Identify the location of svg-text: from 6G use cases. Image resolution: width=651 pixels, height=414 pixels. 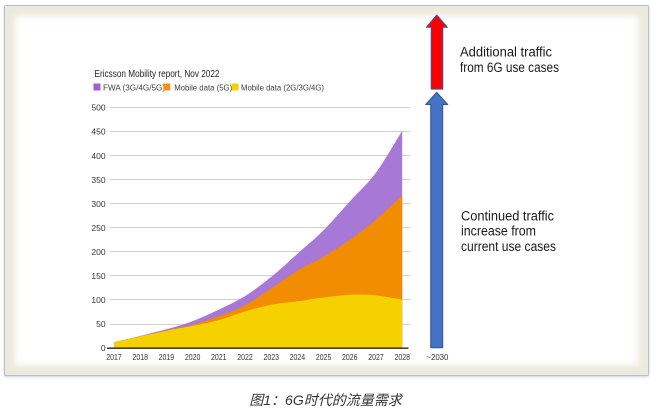
(509, 67).